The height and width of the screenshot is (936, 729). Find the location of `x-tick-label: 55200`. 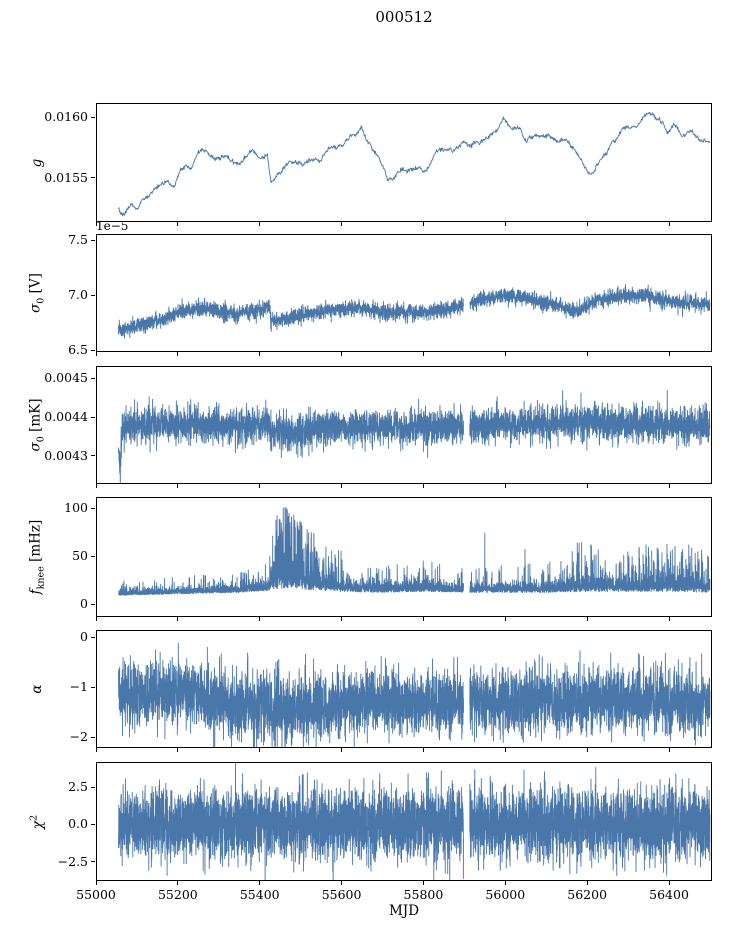

x-tick-label: 55200 is located at coordinates (177, 894).